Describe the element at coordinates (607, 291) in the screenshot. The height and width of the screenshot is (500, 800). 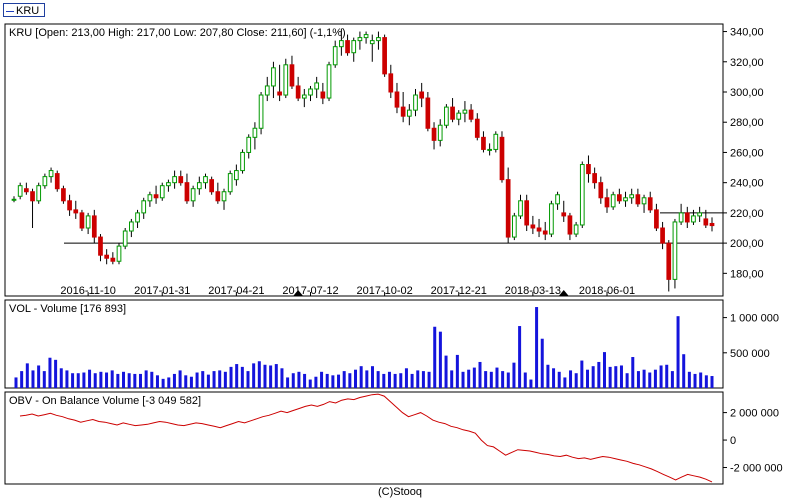
I see `date-x-tick-label: 2018-06-01` at that location.